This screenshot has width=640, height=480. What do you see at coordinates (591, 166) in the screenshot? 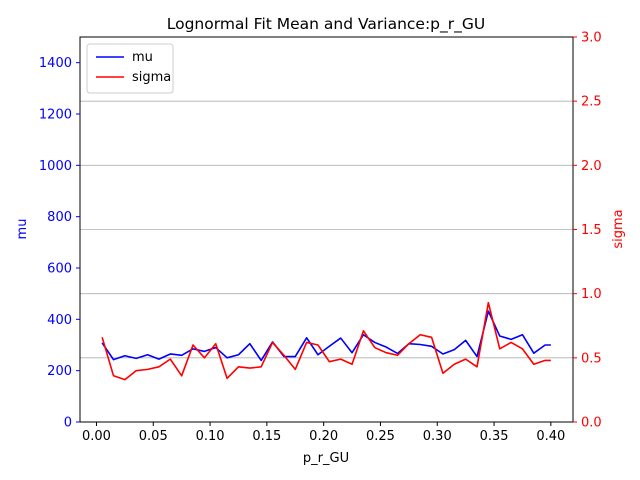
I see `y-right-tick-label-4: 2.0` at bounding box center [591, 166].